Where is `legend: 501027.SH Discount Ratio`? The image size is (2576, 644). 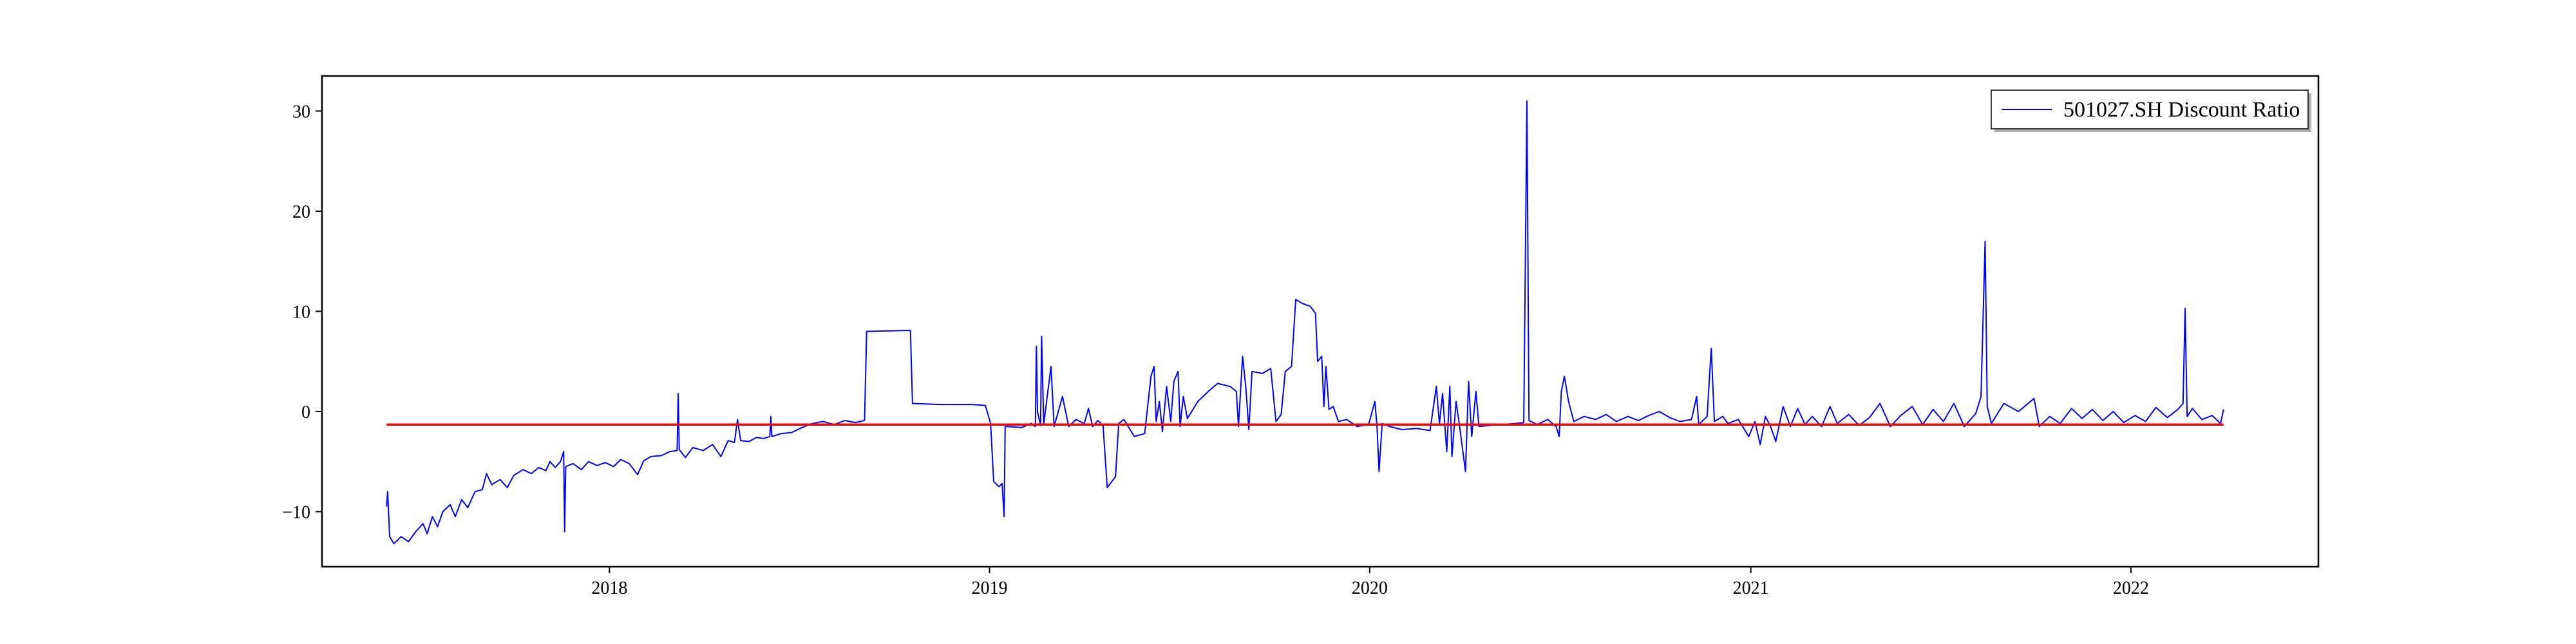
legend: 501027.SH Discount Ratio is located at coordinates (2151, 111).